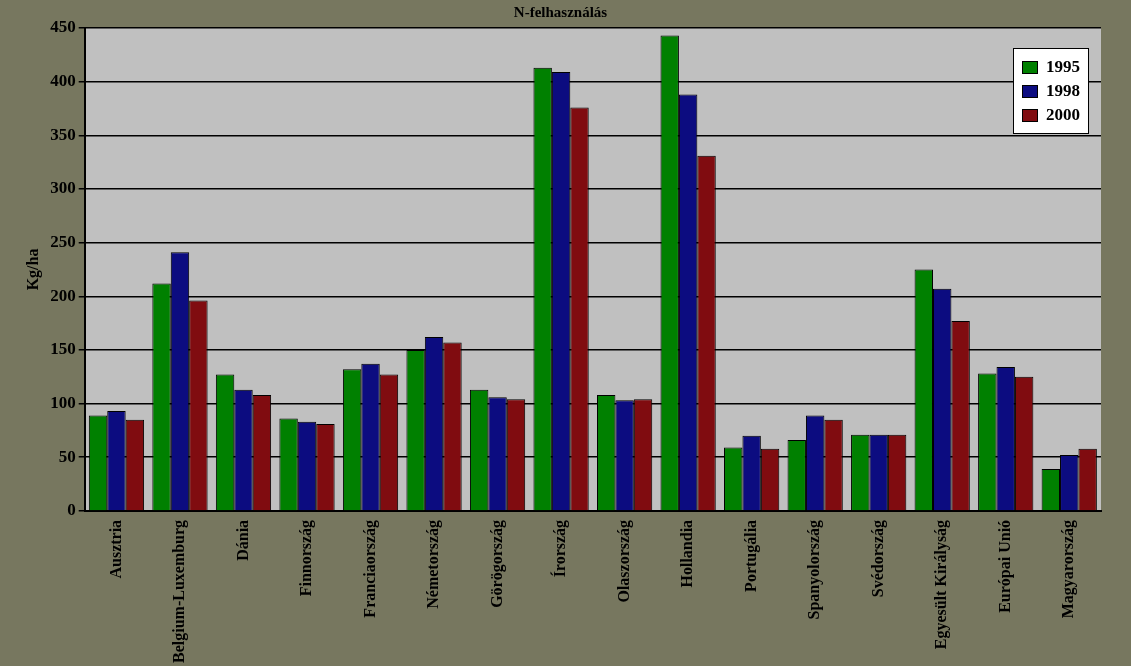 The image size is (1131, 666). What do you see at coordinates (63, 349) in the screenshot?
I see `y-tick-label: 150` at bounding box center [63, 349].